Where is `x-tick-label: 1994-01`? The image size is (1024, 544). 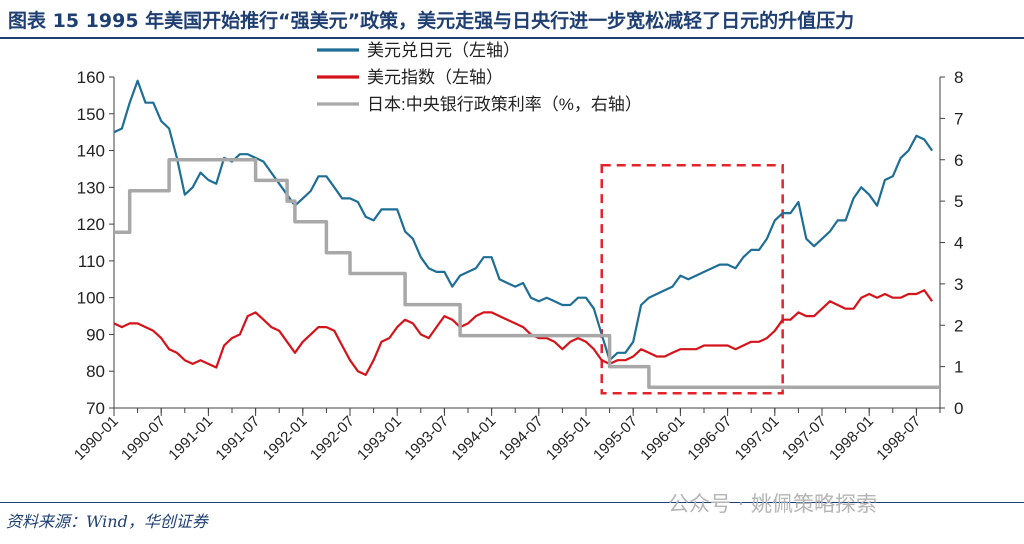 x-tick-label: 1994-01 is located at coordinates (473, 438).